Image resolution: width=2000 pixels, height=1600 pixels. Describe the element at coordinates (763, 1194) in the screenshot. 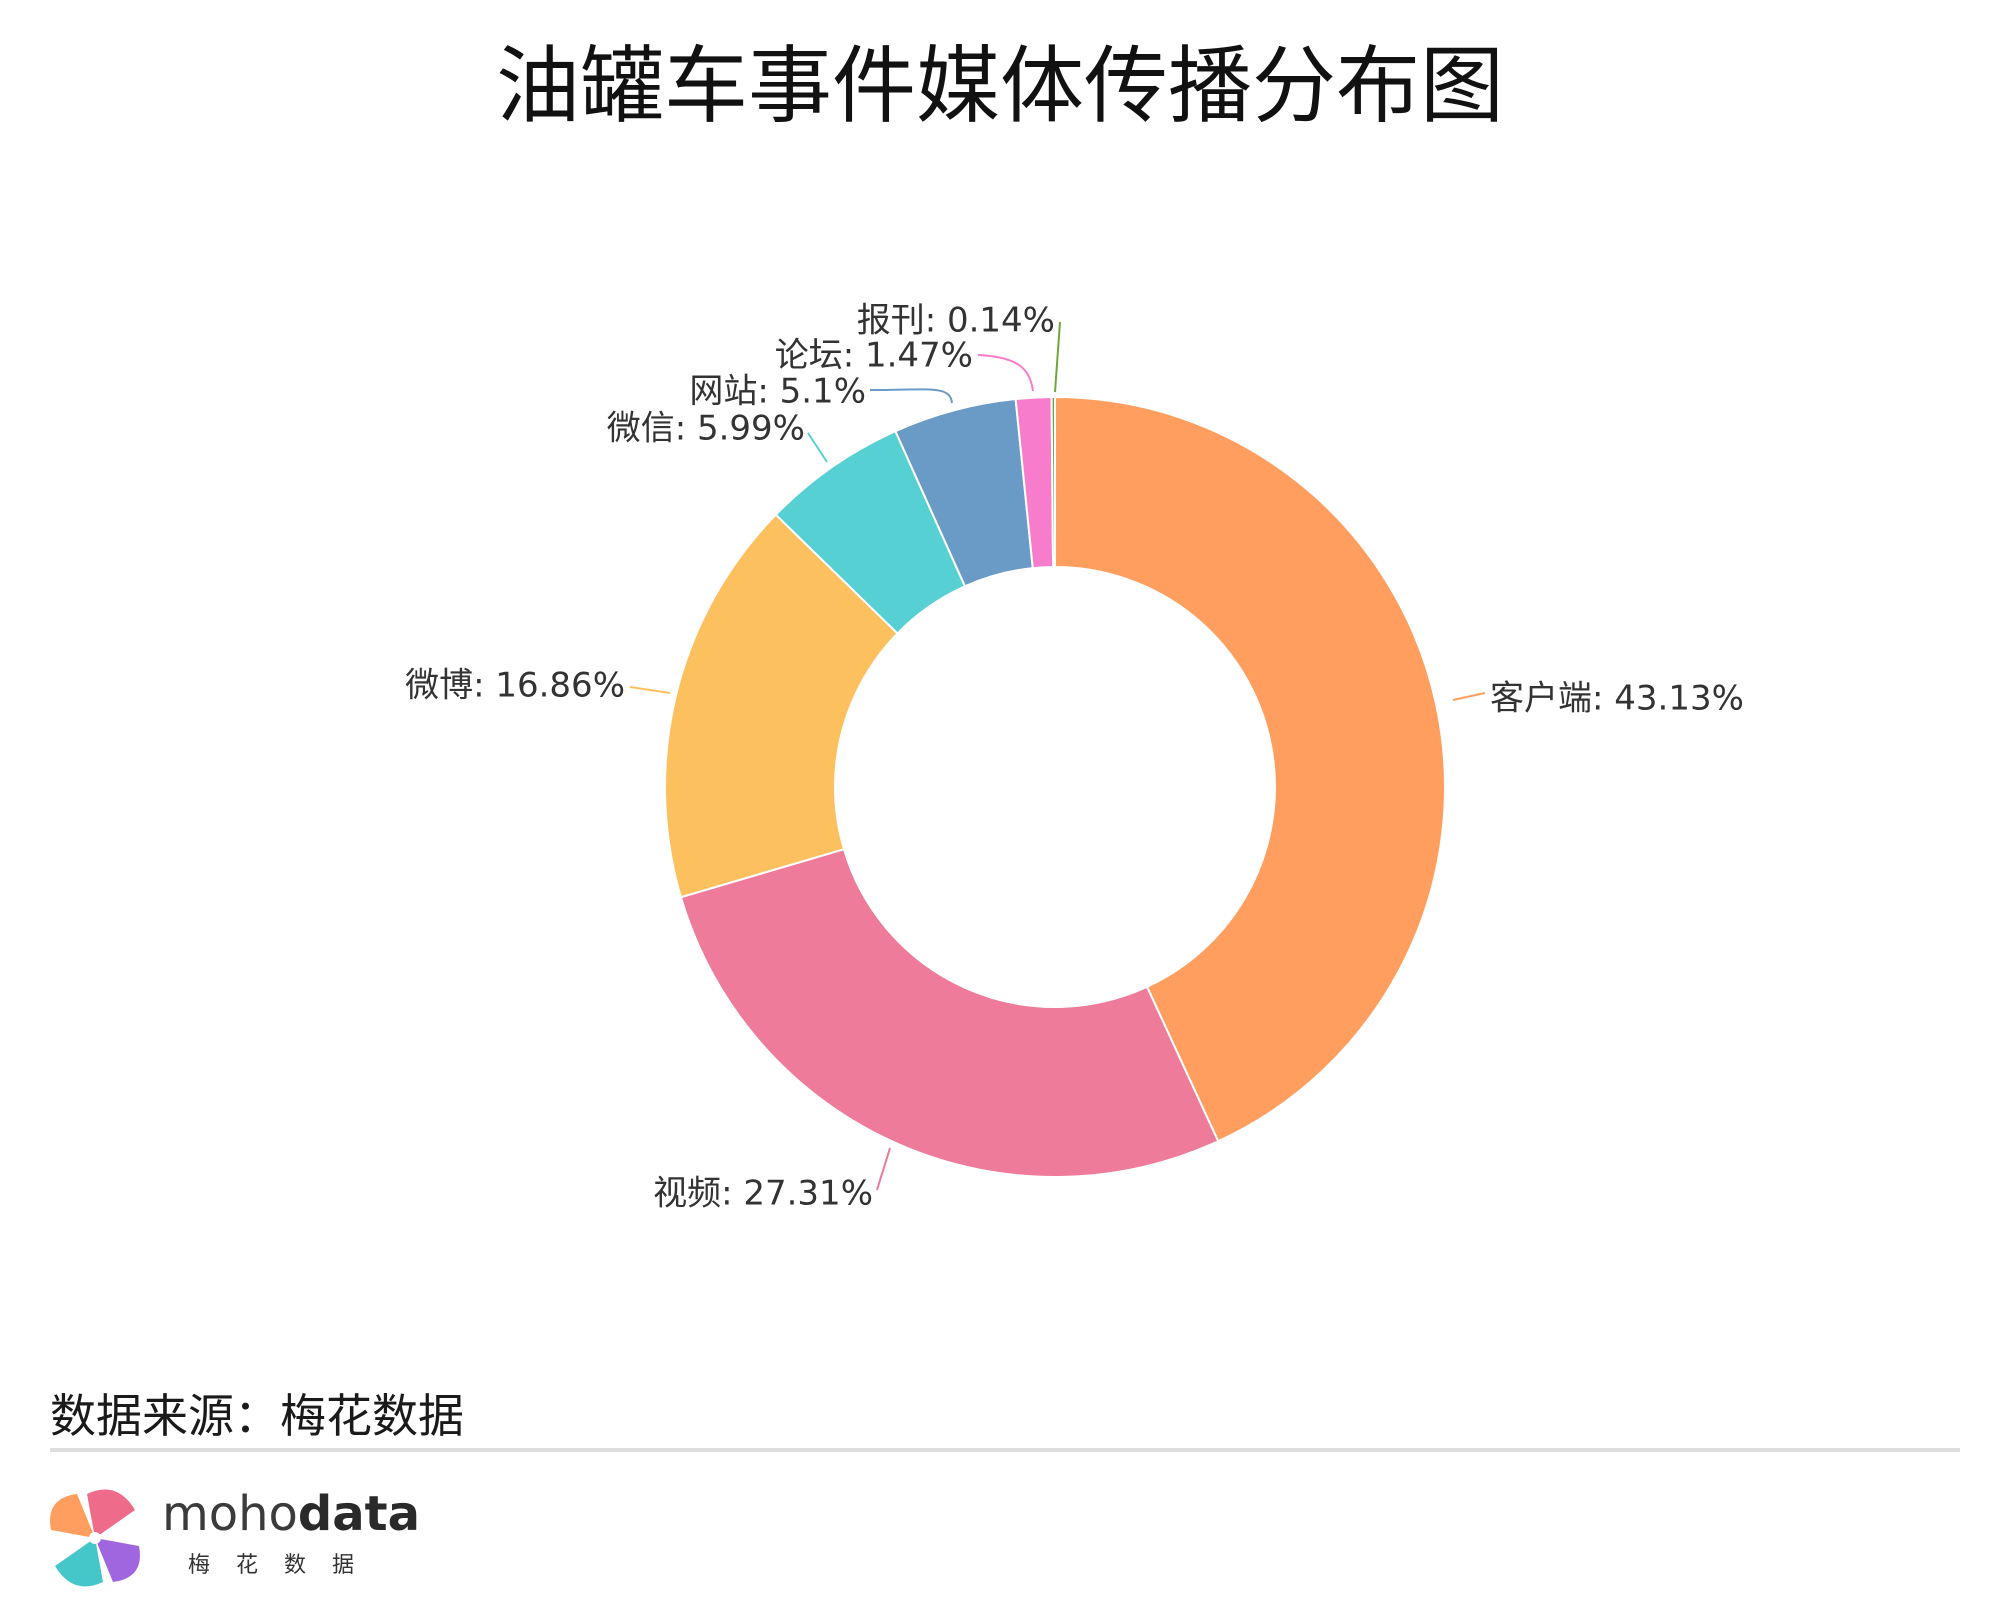

I see `slice-label: 视频: 27.31%` at that location.